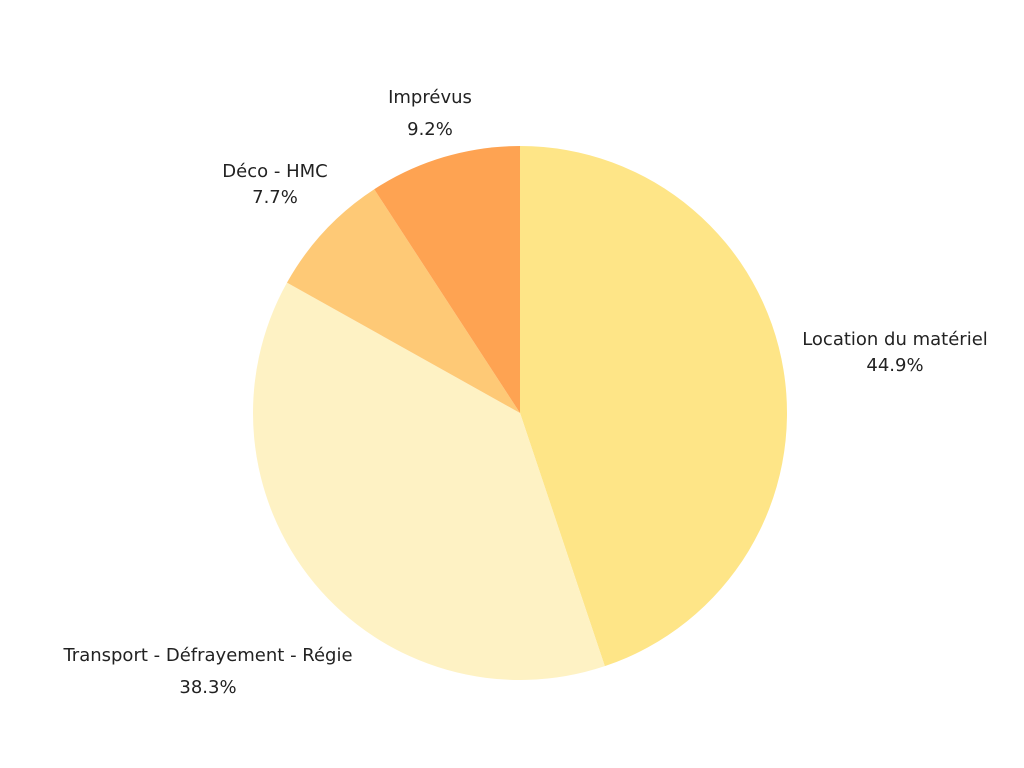 This screenshot has width=1024, height=768. I want to click on slice-value-label: 38.3%, so click(207, 687).